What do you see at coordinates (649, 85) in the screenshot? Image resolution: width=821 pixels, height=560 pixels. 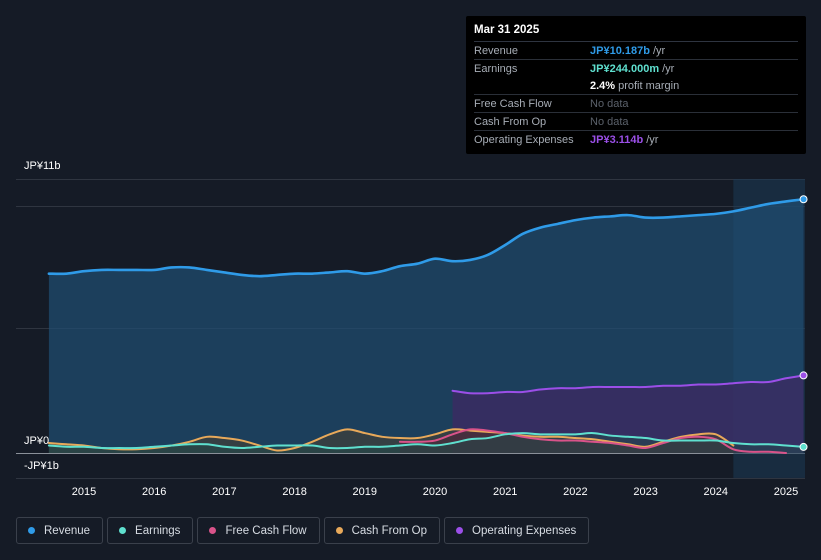 I see `tooltip-margin-text: profit margin` at bounding box center [649, 85].